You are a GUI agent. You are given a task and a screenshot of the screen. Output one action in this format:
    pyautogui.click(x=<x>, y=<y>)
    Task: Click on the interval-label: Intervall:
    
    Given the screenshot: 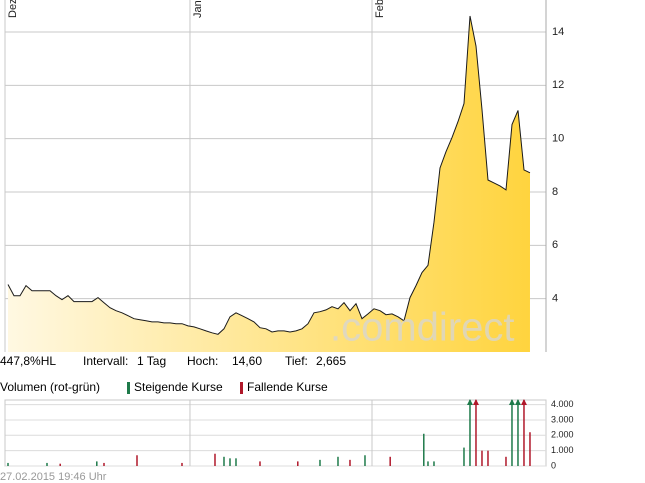 What is the action you would take?
    pyautogui.click(x=105, y=361)
    